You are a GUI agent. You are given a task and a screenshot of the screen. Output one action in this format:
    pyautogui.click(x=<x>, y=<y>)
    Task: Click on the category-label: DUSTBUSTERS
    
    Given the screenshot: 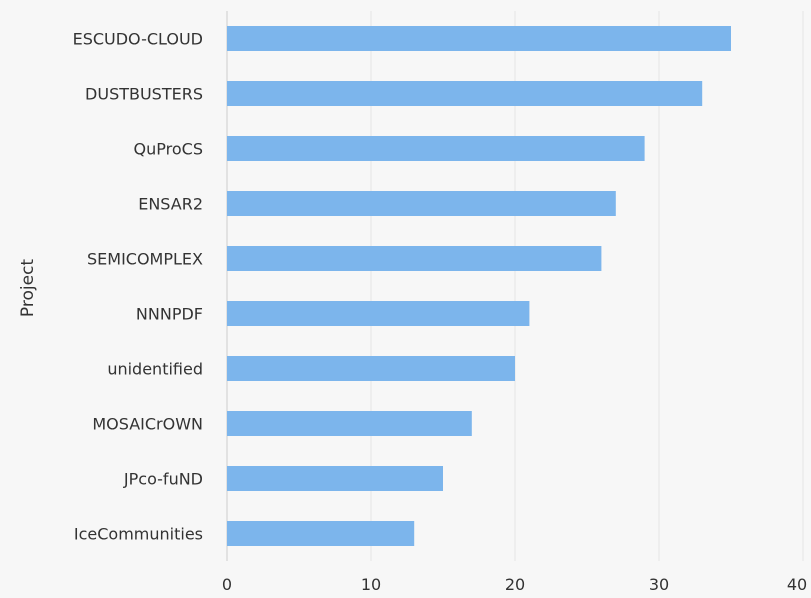 What is the action you would take?
    pyautogui.click(x=144, y=94)
    